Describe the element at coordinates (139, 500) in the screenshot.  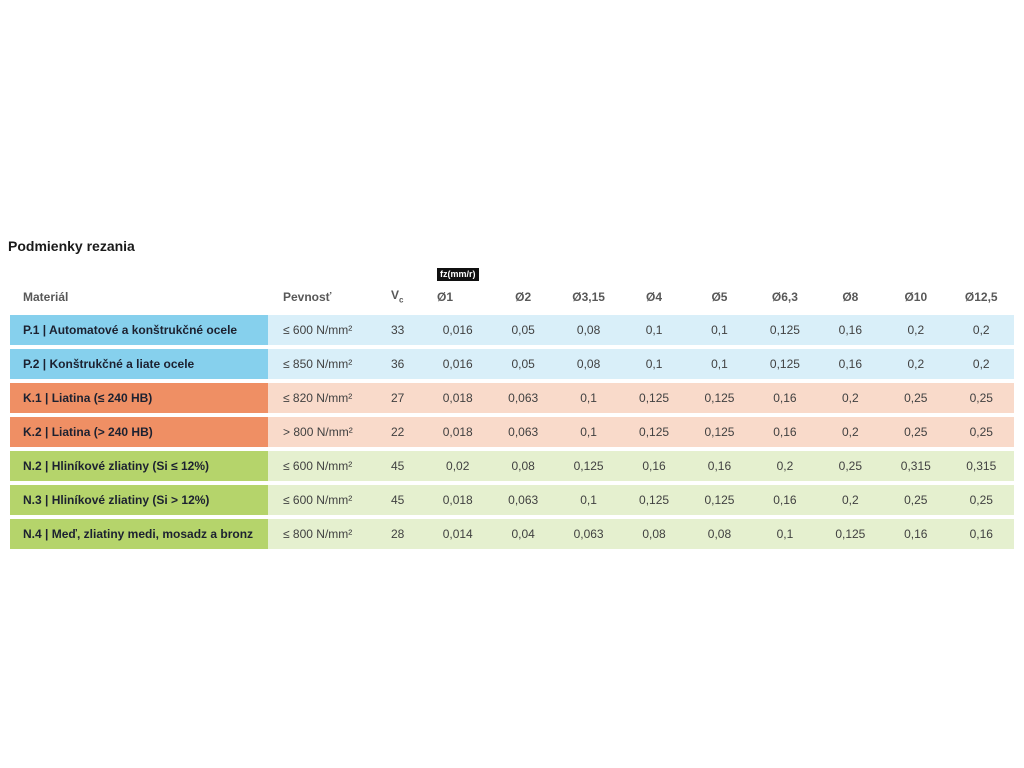
I see `material-cell: N.3 | Hliníkové zliatiny (Si > 12%)` at that location.